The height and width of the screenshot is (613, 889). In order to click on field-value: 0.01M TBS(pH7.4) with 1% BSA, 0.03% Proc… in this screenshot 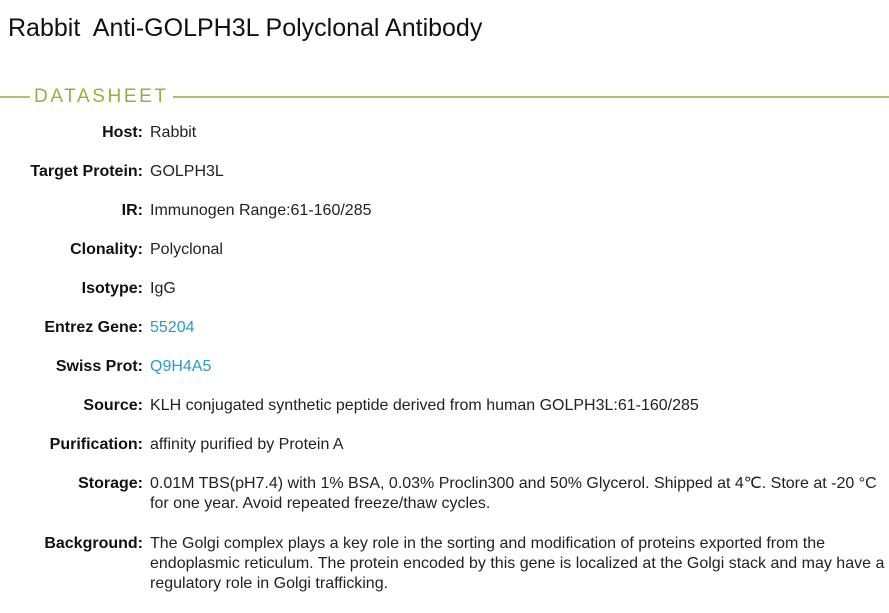, I will do `click(513, 493)`.